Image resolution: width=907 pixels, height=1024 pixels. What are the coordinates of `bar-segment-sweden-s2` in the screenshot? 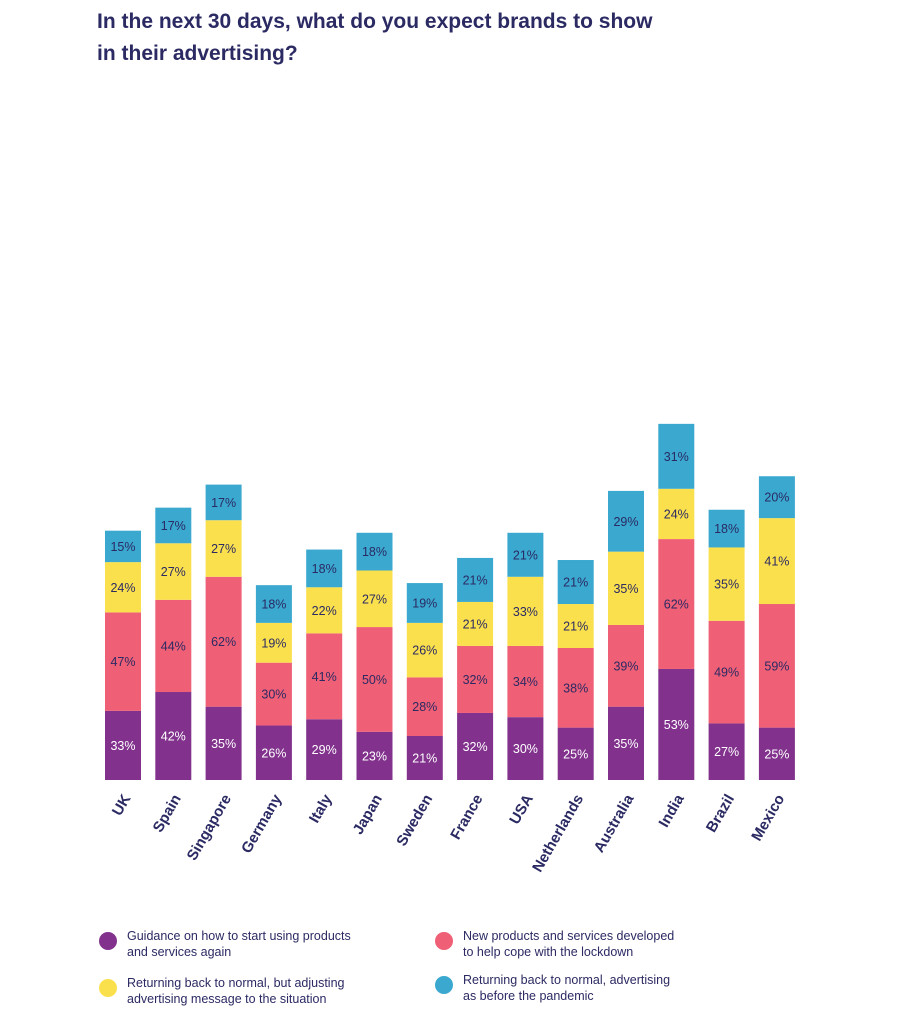 It's located at (424, 707).